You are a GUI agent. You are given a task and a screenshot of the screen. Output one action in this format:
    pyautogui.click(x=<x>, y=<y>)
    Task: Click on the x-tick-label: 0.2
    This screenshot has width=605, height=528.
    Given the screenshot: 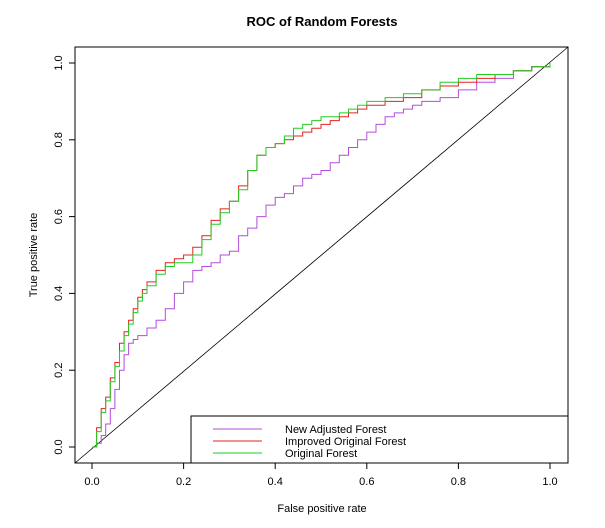 What is the action you would take?
    pyautogui.click(x=183, y=482)
    